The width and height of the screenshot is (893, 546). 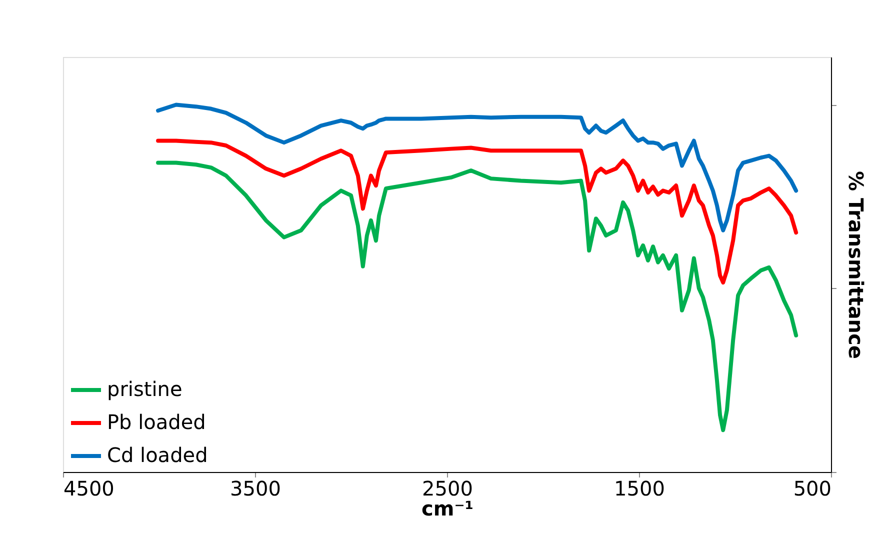 I want to click on x-tick-label: 1500, so click(x=639, y=488).